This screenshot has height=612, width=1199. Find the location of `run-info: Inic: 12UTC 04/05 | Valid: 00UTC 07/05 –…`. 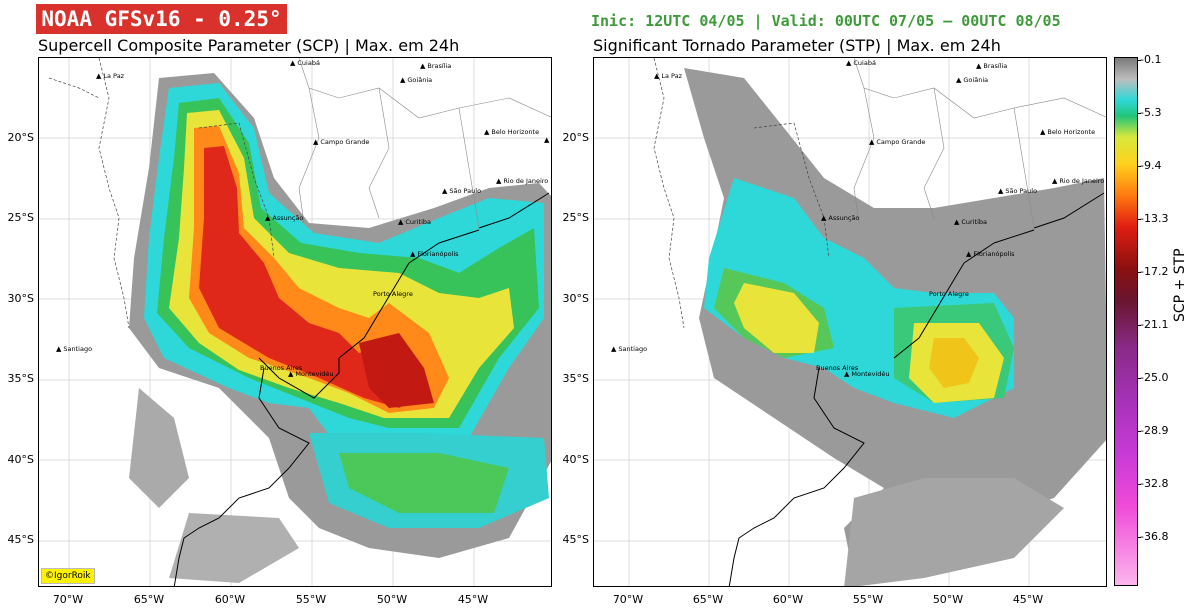

run-info: Inic: 12UTC 04/05 | Valid: 00UTC 07/05 –… is located at coordinates (826, 21).